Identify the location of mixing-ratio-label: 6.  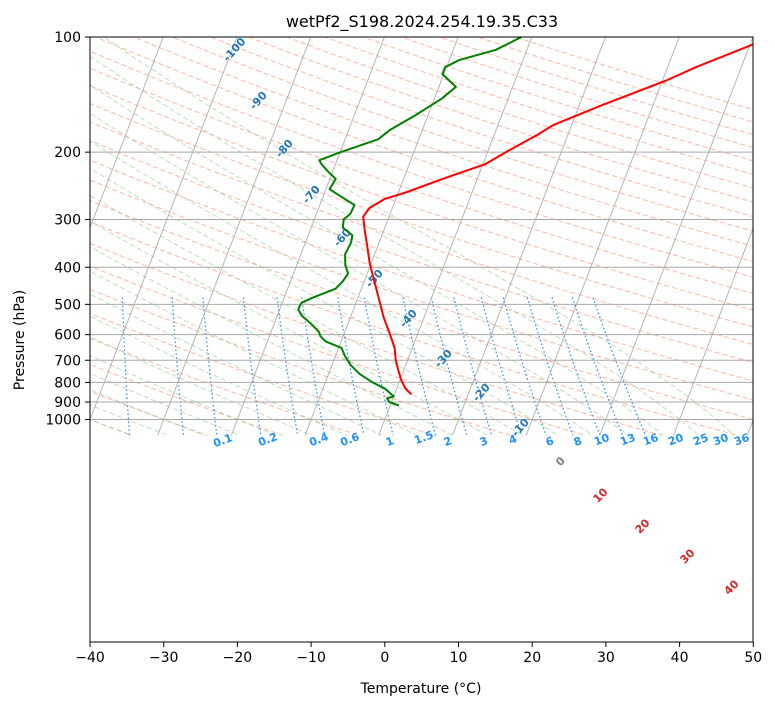
(550, 441).